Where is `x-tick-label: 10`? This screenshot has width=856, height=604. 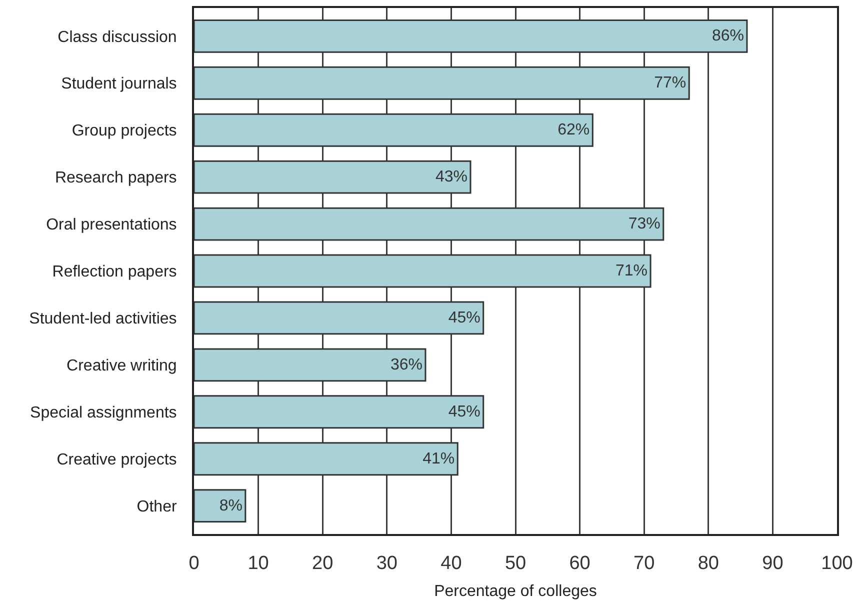 x-tick-label: 10 is located at coordinates (258, 563).